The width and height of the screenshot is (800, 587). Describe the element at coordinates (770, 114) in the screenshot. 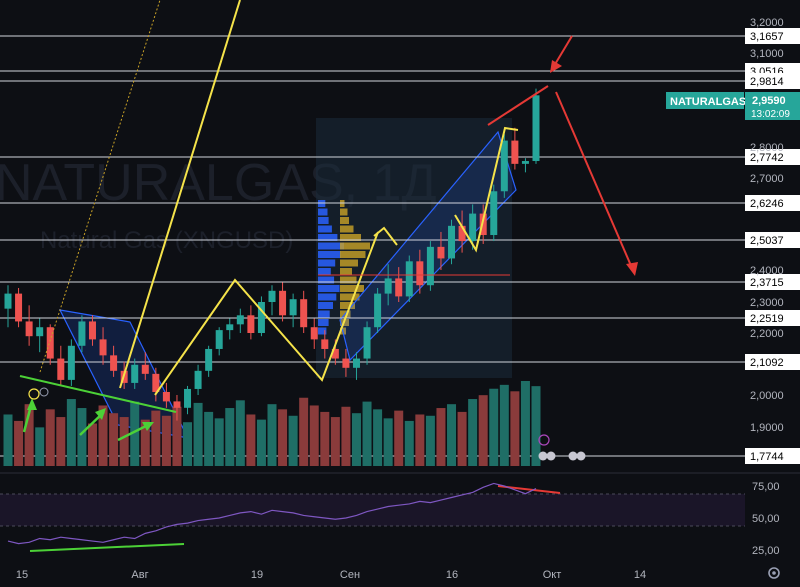

I see `bar-countdown: 13:02:09` at that location.